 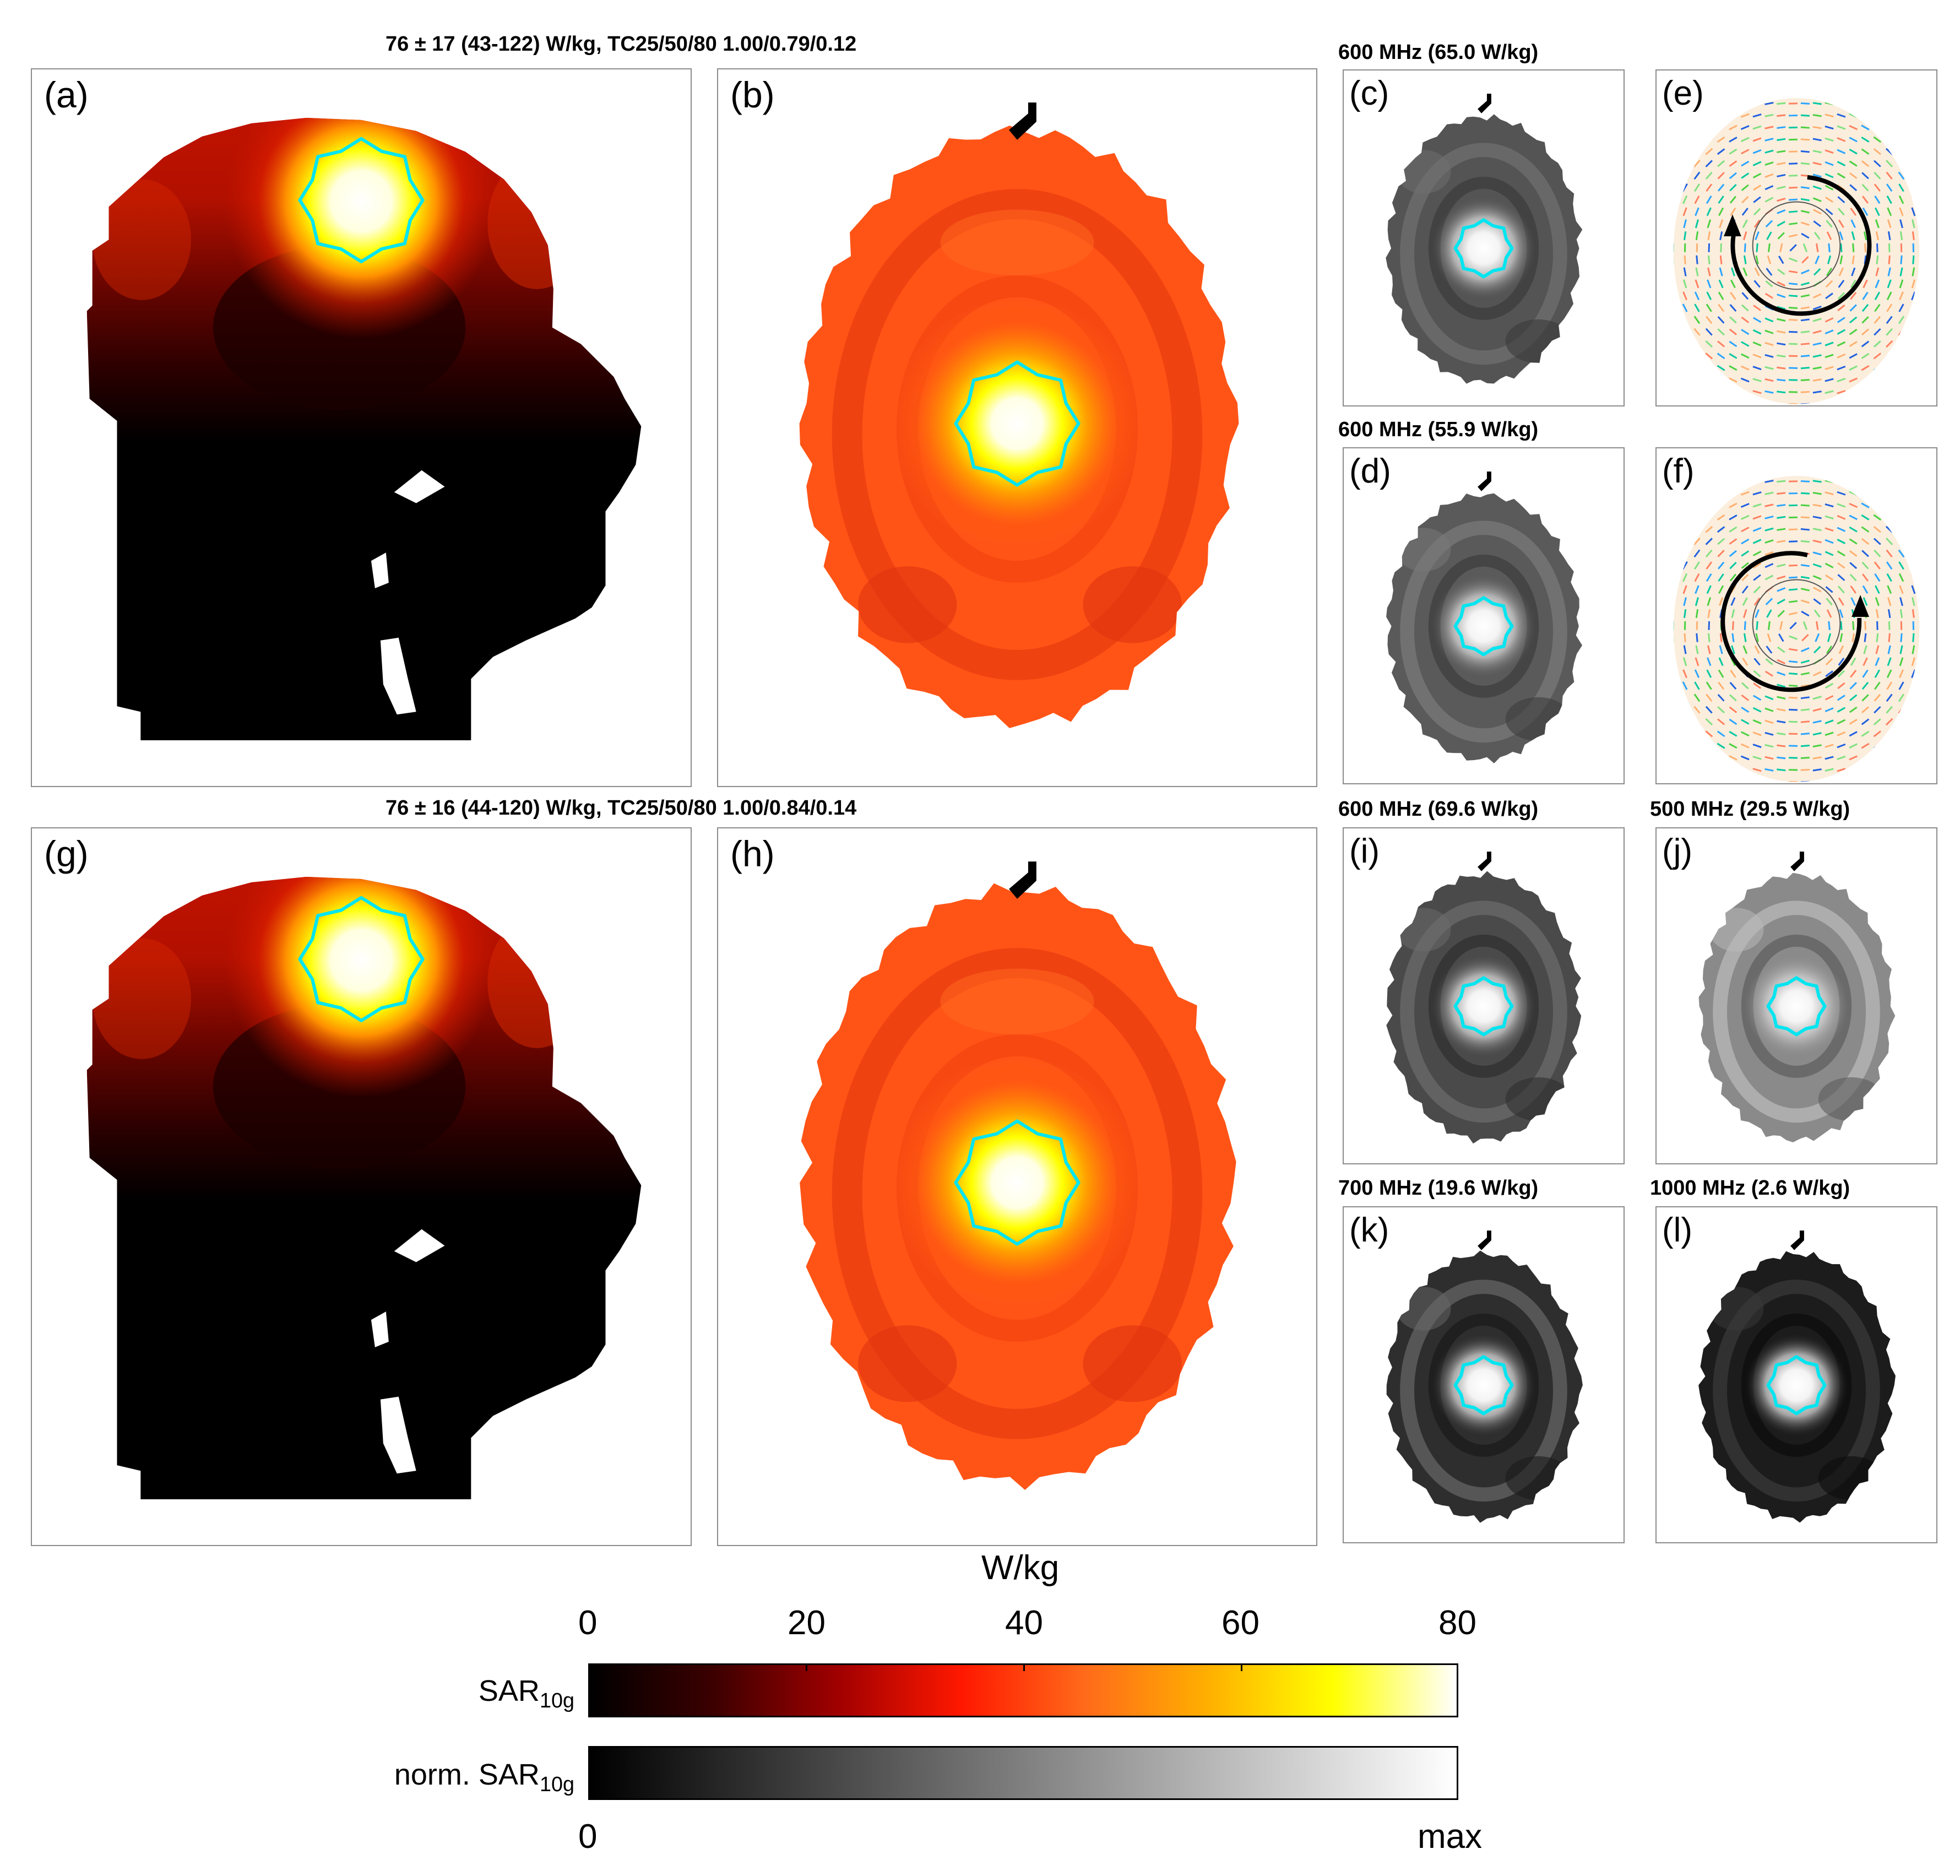 What do you see at coordinates (753, 94) in the screenshot?
I see `panel-b-label: (b)` at bounding box center [753, 94].